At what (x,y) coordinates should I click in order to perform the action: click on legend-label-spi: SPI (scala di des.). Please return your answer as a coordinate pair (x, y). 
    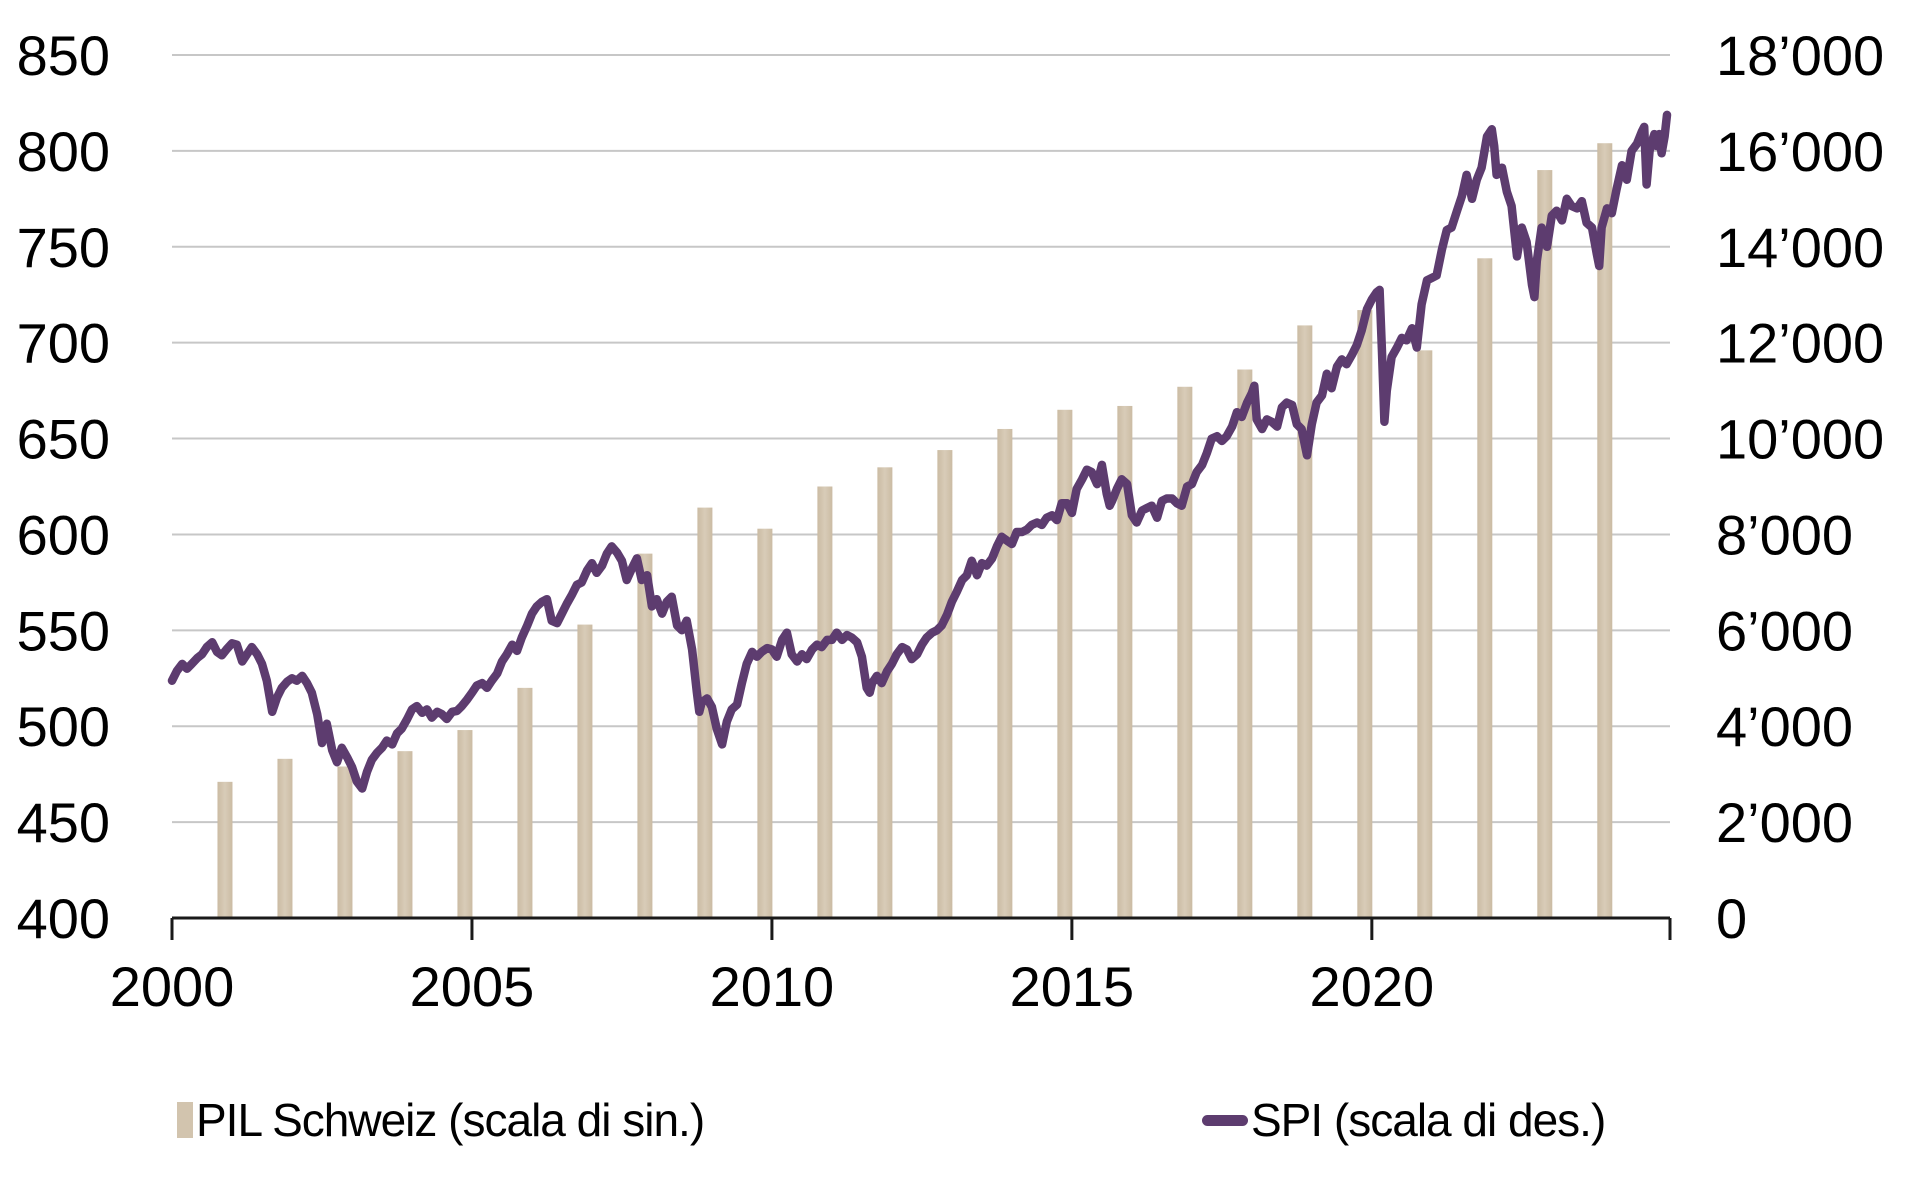
    Looking at the image, I should click on (1428, 1120).